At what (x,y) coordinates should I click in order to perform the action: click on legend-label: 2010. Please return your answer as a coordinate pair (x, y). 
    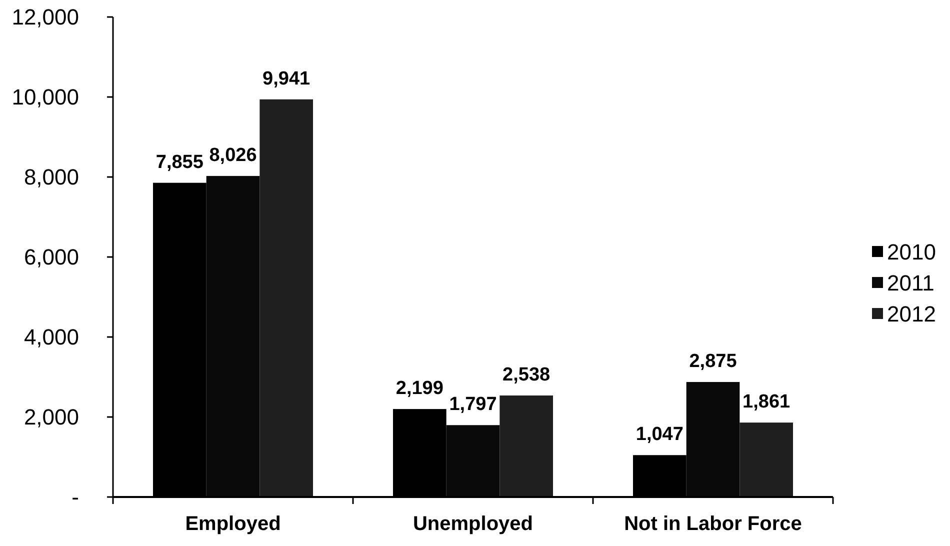
    Looking at the image, I should click on (911, 252).